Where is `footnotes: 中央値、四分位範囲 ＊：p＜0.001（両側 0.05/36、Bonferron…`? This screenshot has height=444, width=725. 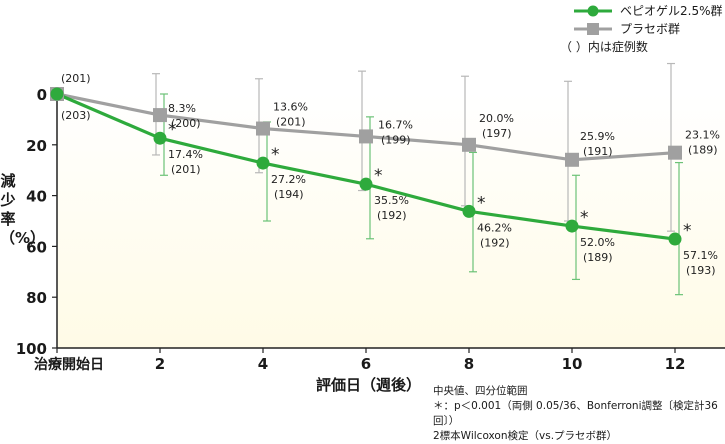
footnotes: 中央値、四分位範囲 ＊：p＜0.001（両側 0.05/36、Bonferron… is located at coordinates (579, 414).